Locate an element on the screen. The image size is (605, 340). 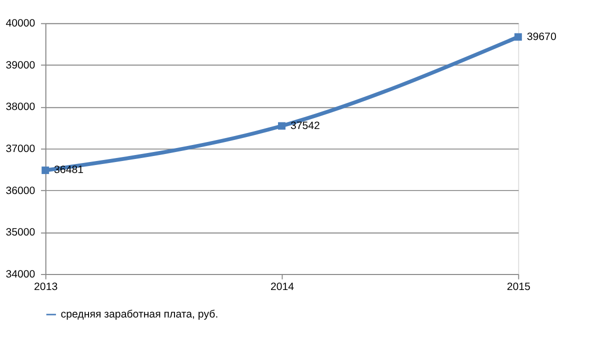
y-tick-label: 37000 is located at coordinates (21, 148).